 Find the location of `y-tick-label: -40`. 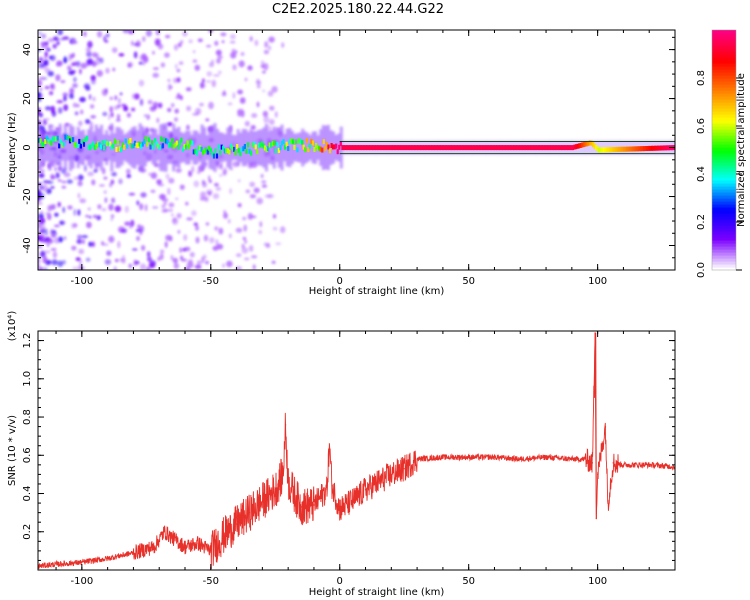

y-tick-label: -40 is located at coordinates (27, 245).